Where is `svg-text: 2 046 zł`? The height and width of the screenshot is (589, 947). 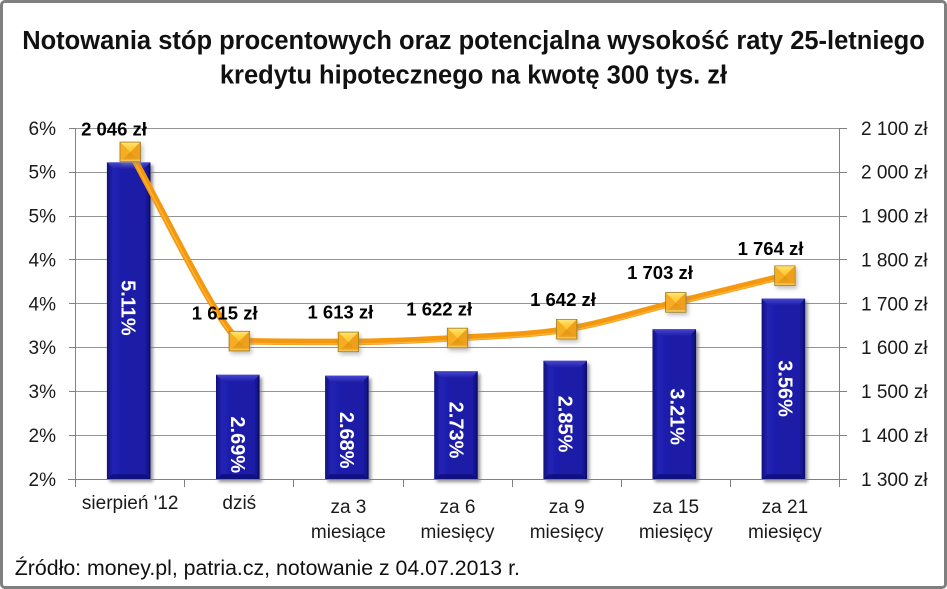
svg-text: 2 046 zł is located at coordinates (114, 128).